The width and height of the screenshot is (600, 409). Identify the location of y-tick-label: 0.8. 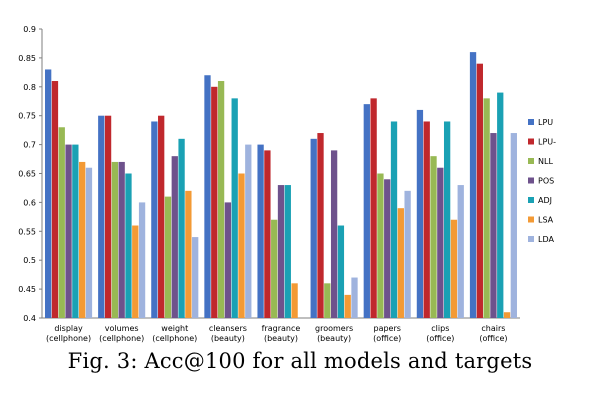
(29, 87).